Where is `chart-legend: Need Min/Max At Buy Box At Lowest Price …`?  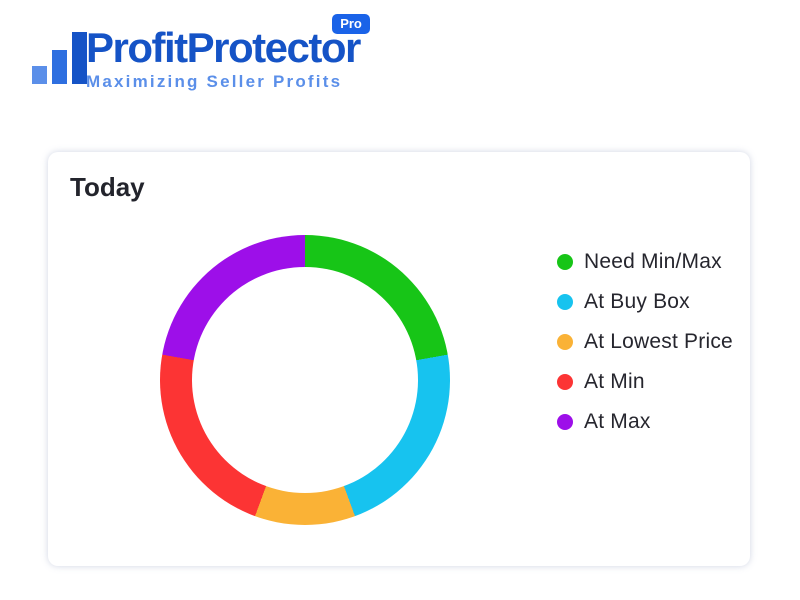 chart-legend: Need Min/Max At Buy Box At Lowest Price … is located at coordinates (645, 342).